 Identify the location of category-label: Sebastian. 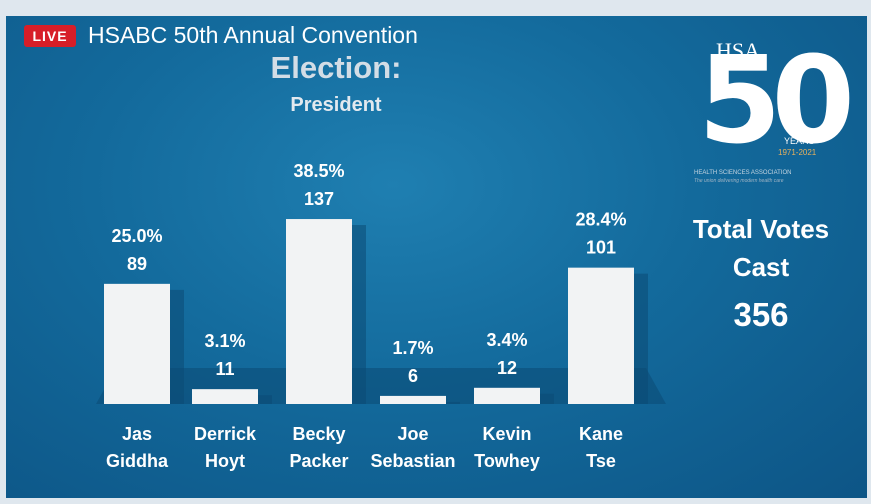
(412, 461).